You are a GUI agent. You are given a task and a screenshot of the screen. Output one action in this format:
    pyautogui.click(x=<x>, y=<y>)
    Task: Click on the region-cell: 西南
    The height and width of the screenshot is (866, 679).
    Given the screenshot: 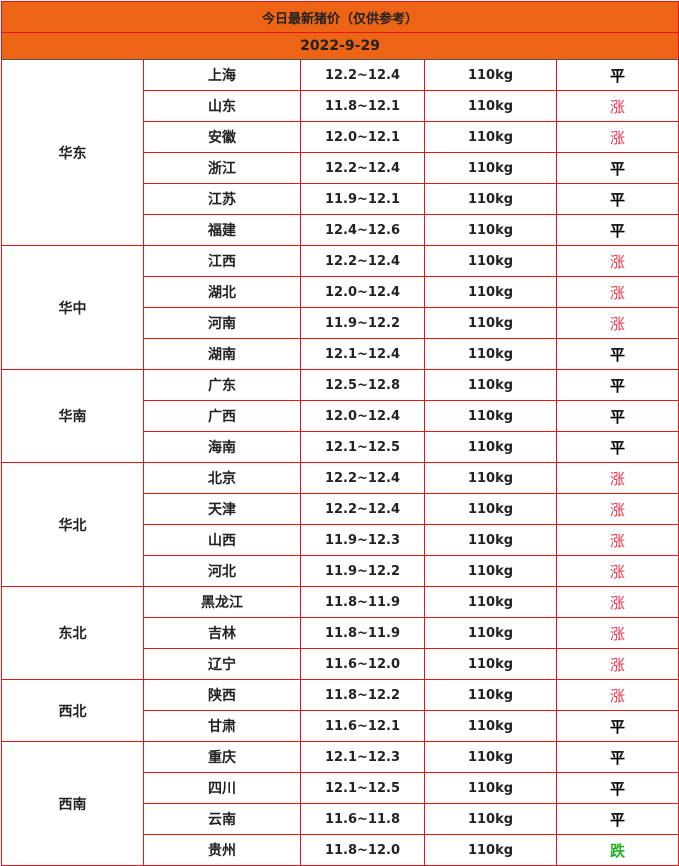 What is the action you would take?
    pyautogui.click(x=72, y=803)
    